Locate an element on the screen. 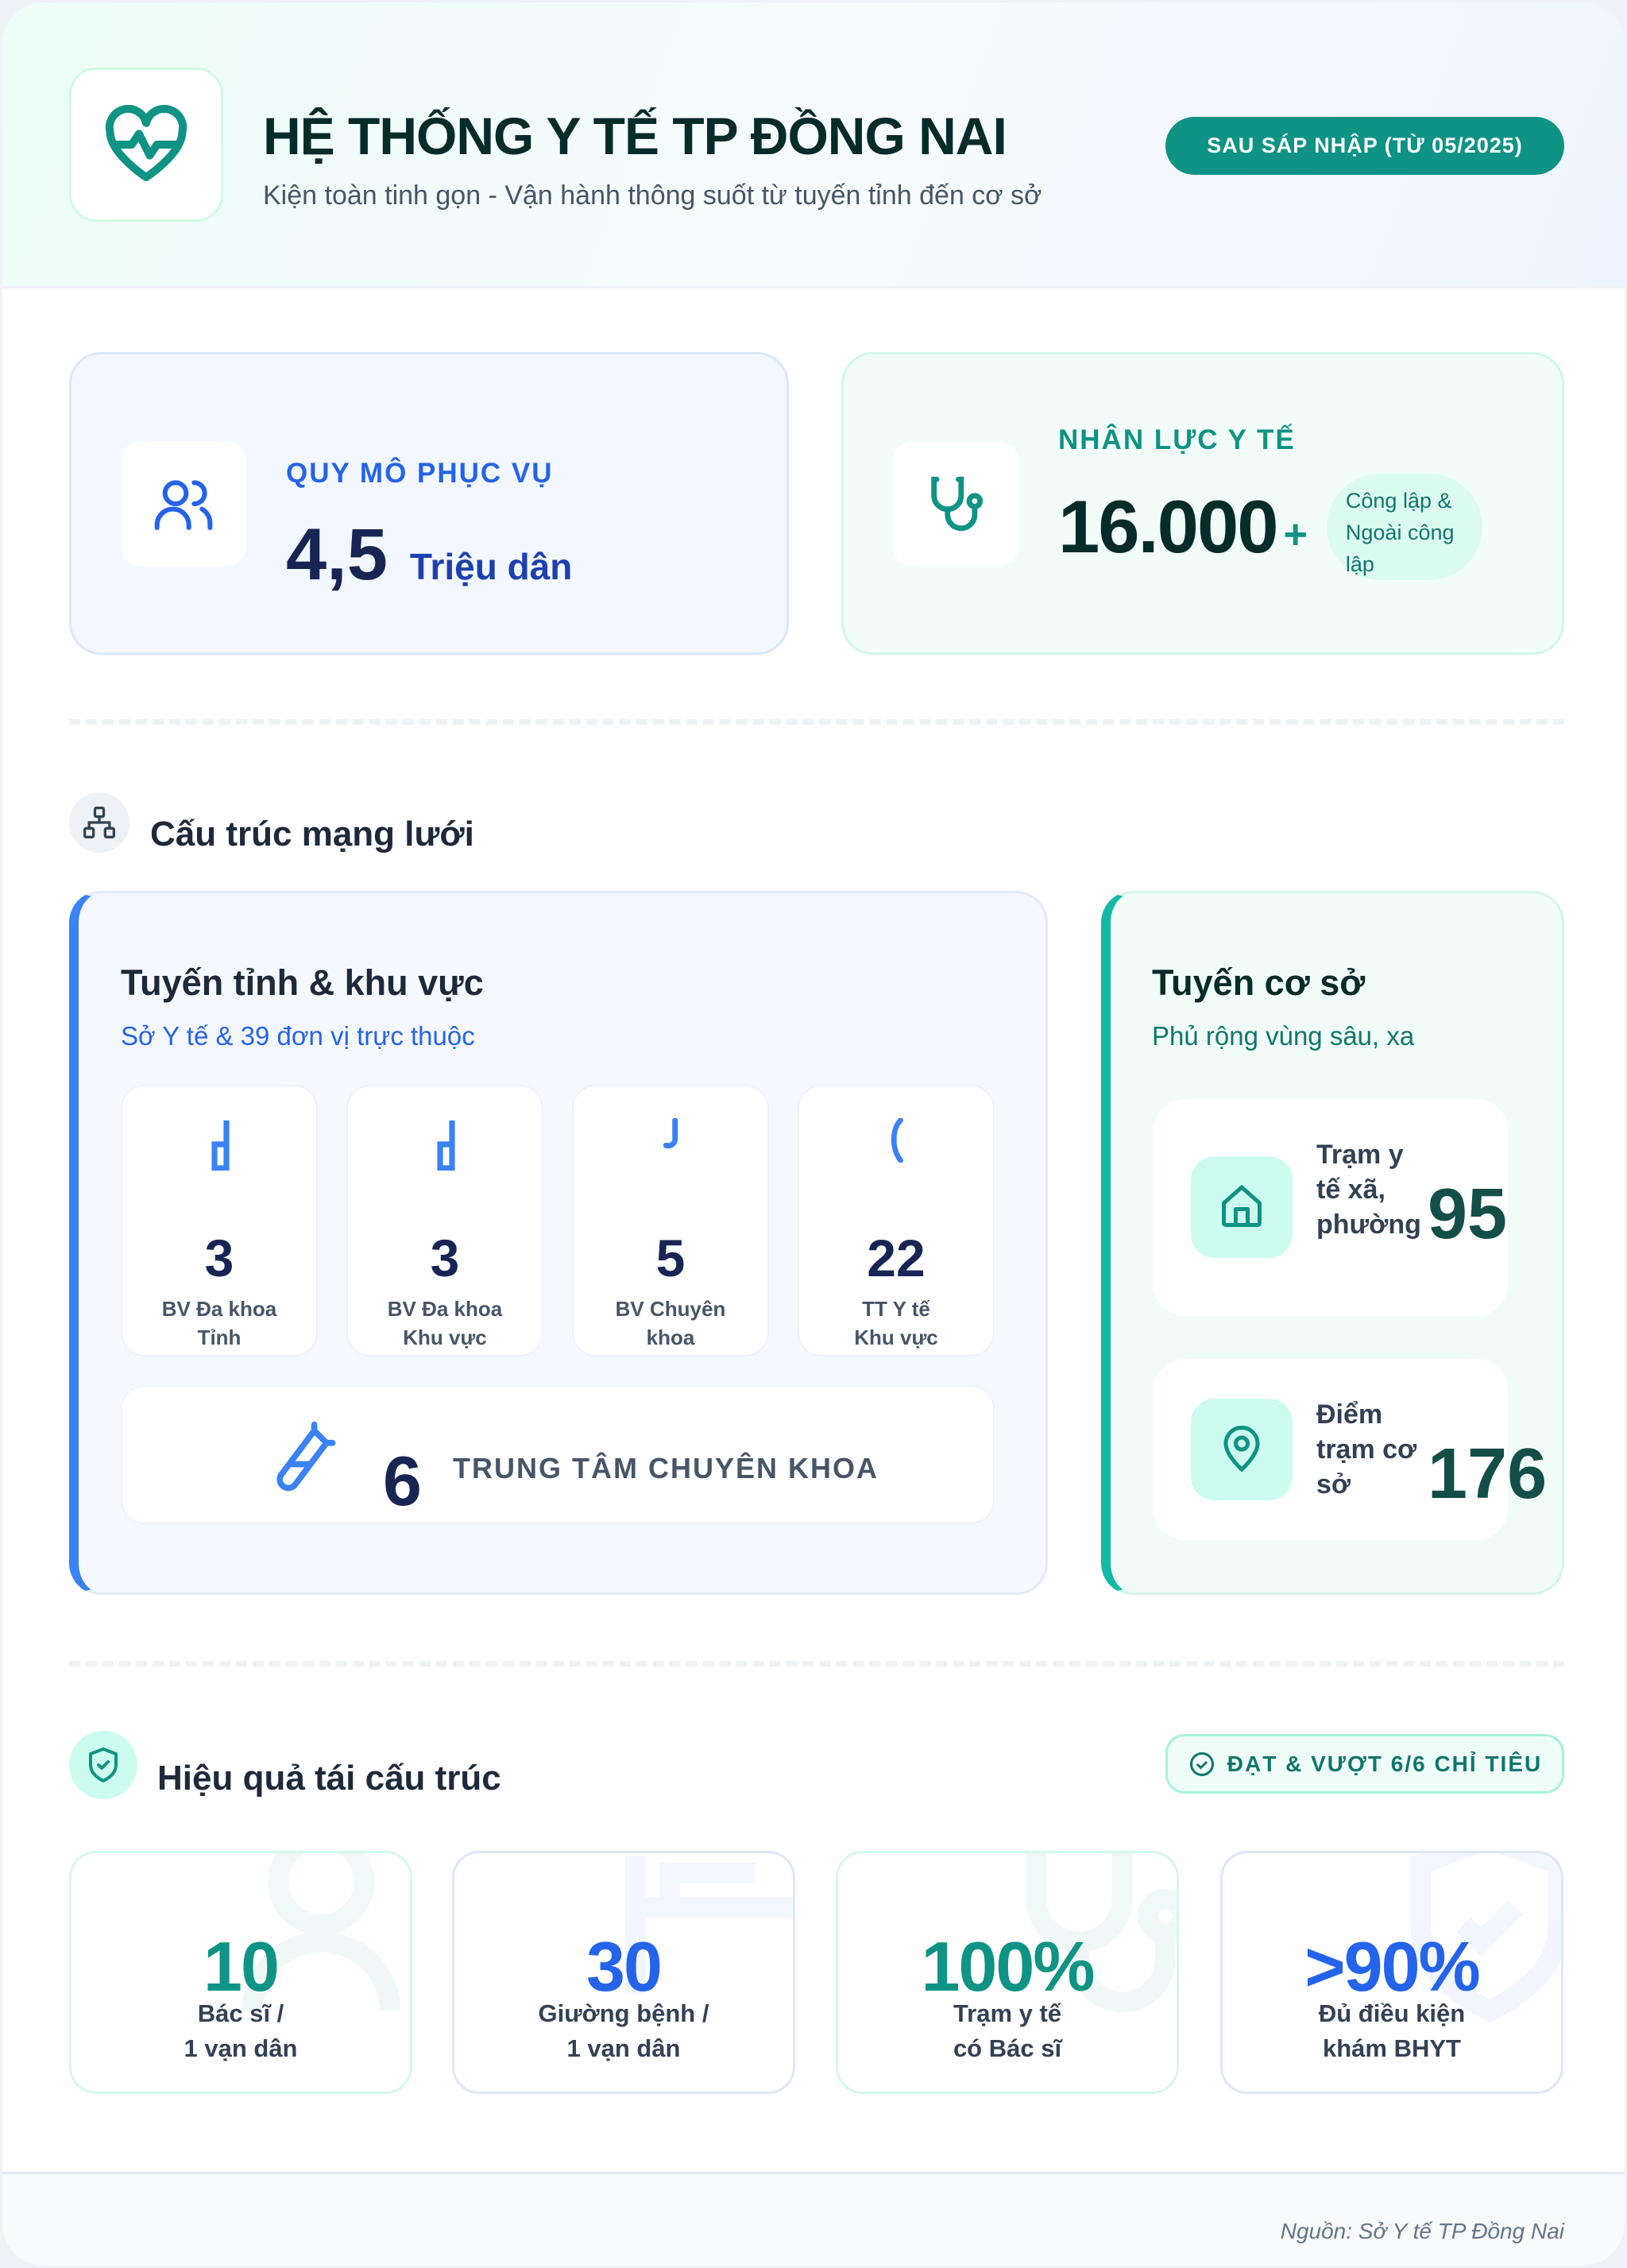 The width and height of the screenshot is (1627, 2268). unit-label: TT Y tế Khu vực is located at coordinates (896, 1323).